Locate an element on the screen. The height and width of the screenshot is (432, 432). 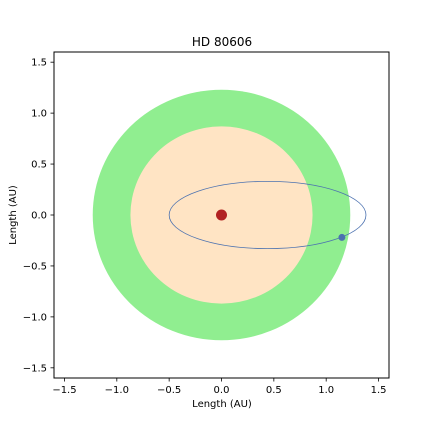
x-tick-label: 0.5 is located at coordinates (274, 390).